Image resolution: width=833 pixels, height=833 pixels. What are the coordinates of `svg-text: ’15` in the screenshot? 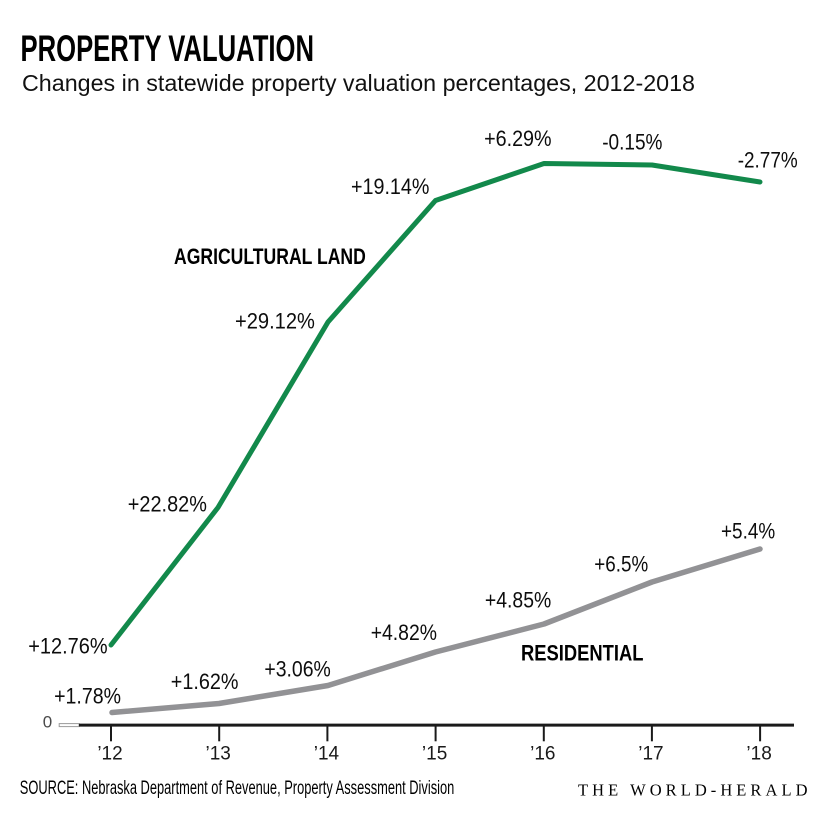 It's located at (434, 754).